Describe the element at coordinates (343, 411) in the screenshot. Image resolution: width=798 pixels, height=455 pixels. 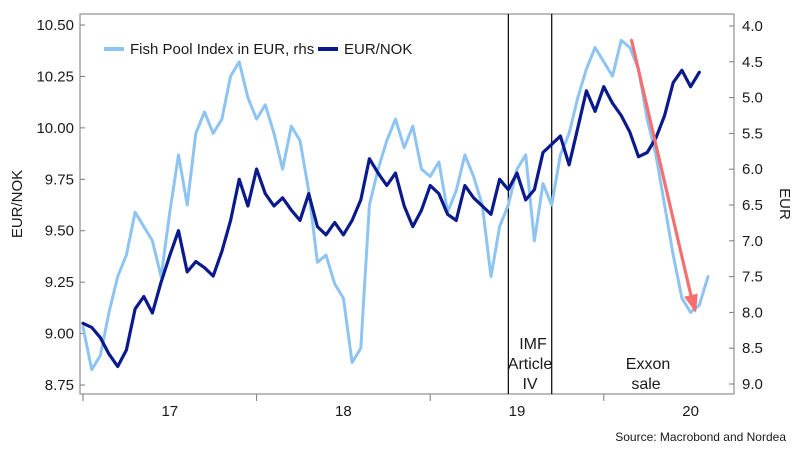
I see `x-tick-label: 18` at that location.